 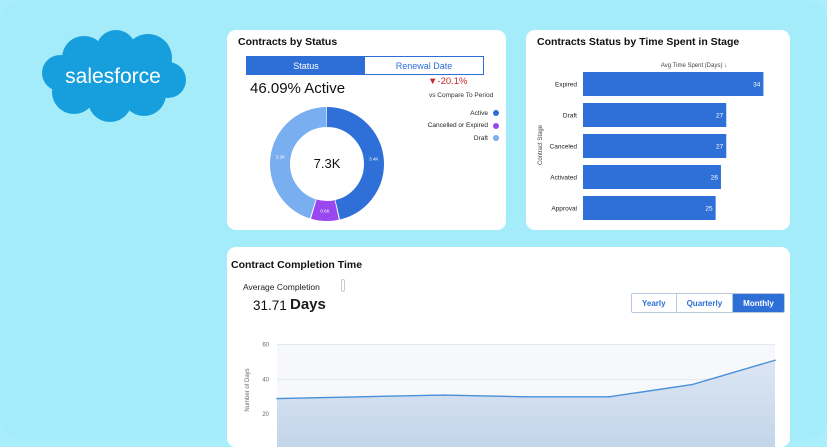 I want to click on time-in-stage-title: Contracts Status by Time Spent in Stage, so click(x=638, y=42).